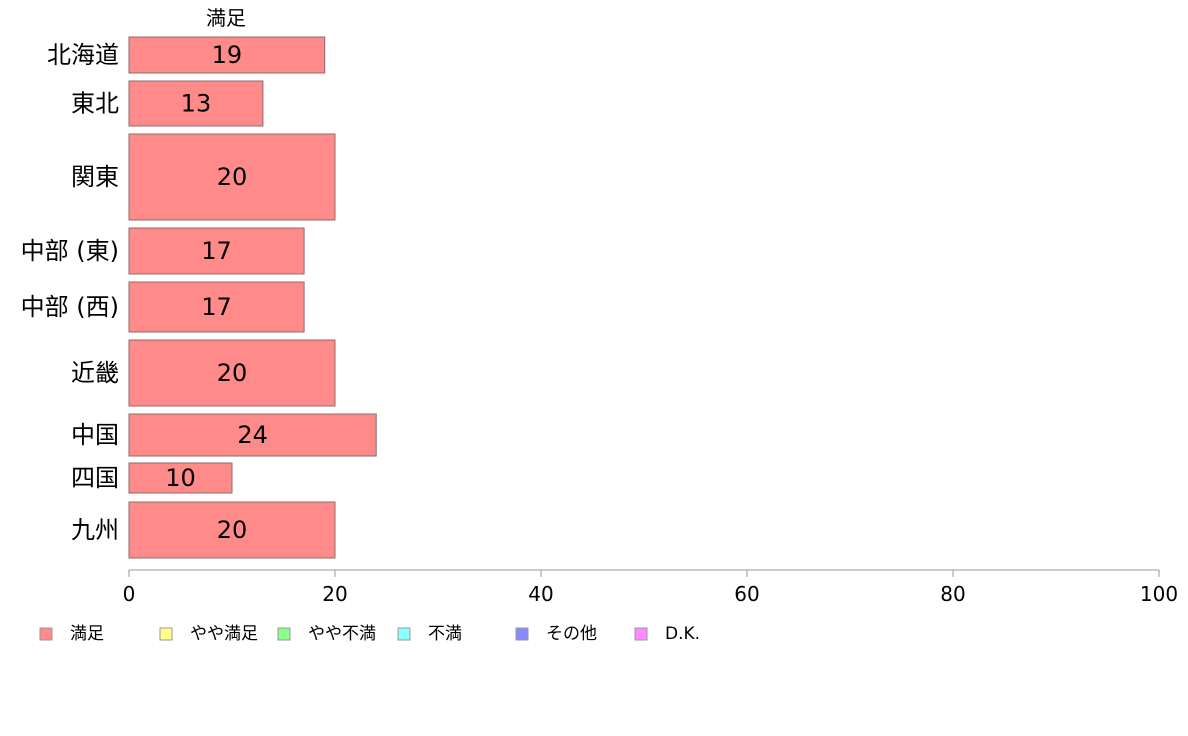 Image resolution: width=1188 pixels, height=736 pixels. I want to click on legend-label: D.K., so click(682, 634).